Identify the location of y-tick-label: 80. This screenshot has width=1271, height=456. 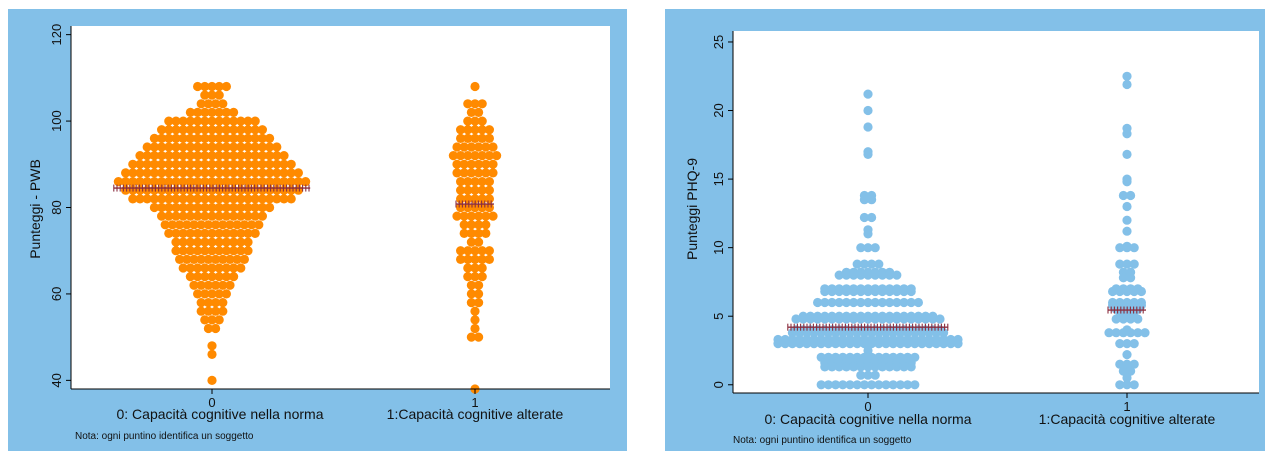
(56, 207).